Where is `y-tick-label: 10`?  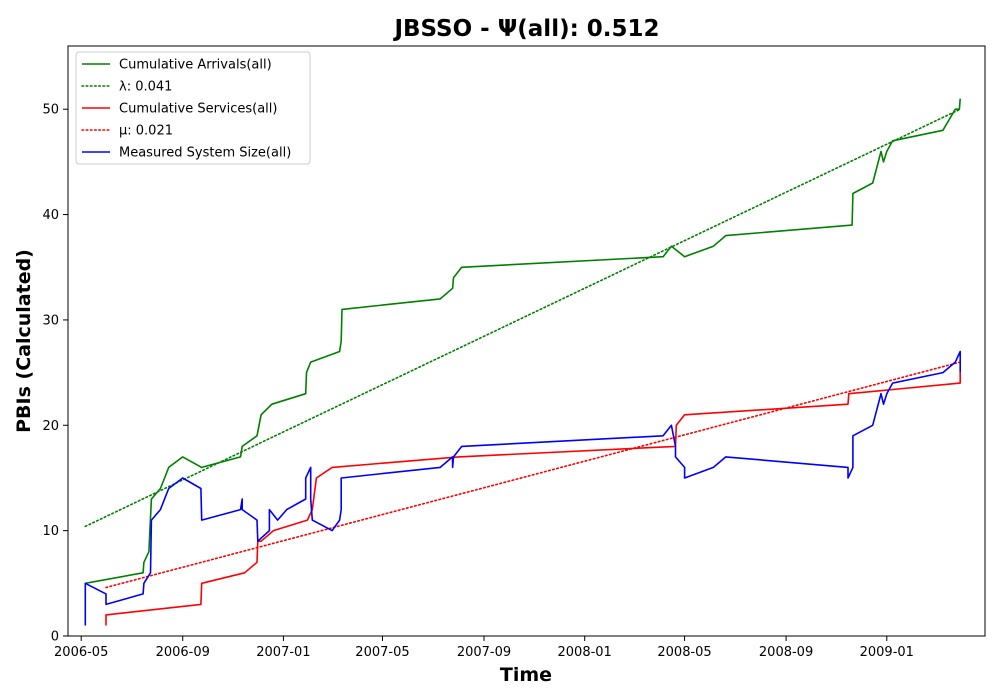 y-tick-label: 10 is located at coordinates (50, 531).